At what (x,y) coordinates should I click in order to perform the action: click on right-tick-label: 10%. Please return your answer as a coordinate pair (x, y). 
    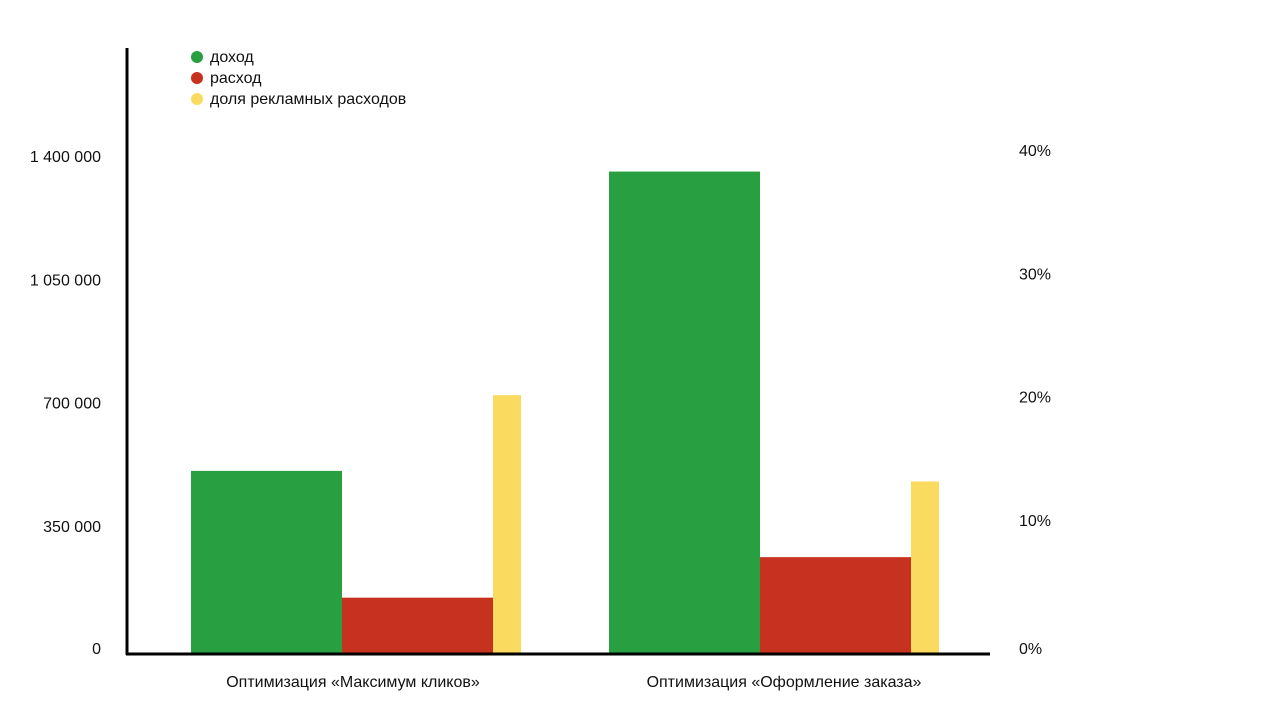
    Looking at the image, I should click on (1035, 521).